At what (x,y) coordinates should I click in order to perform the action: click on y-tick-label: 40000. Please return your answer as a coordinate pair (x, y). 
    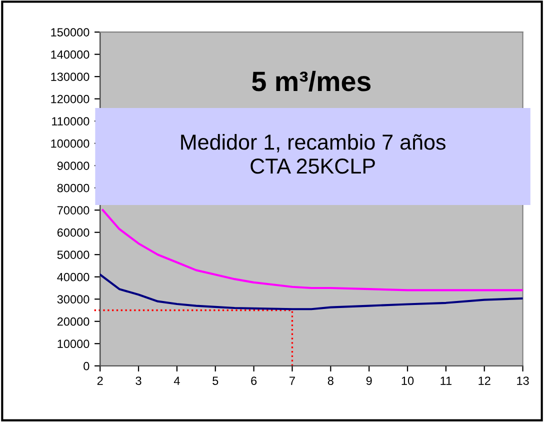
    Looking at the image, I should click on (73, 277).